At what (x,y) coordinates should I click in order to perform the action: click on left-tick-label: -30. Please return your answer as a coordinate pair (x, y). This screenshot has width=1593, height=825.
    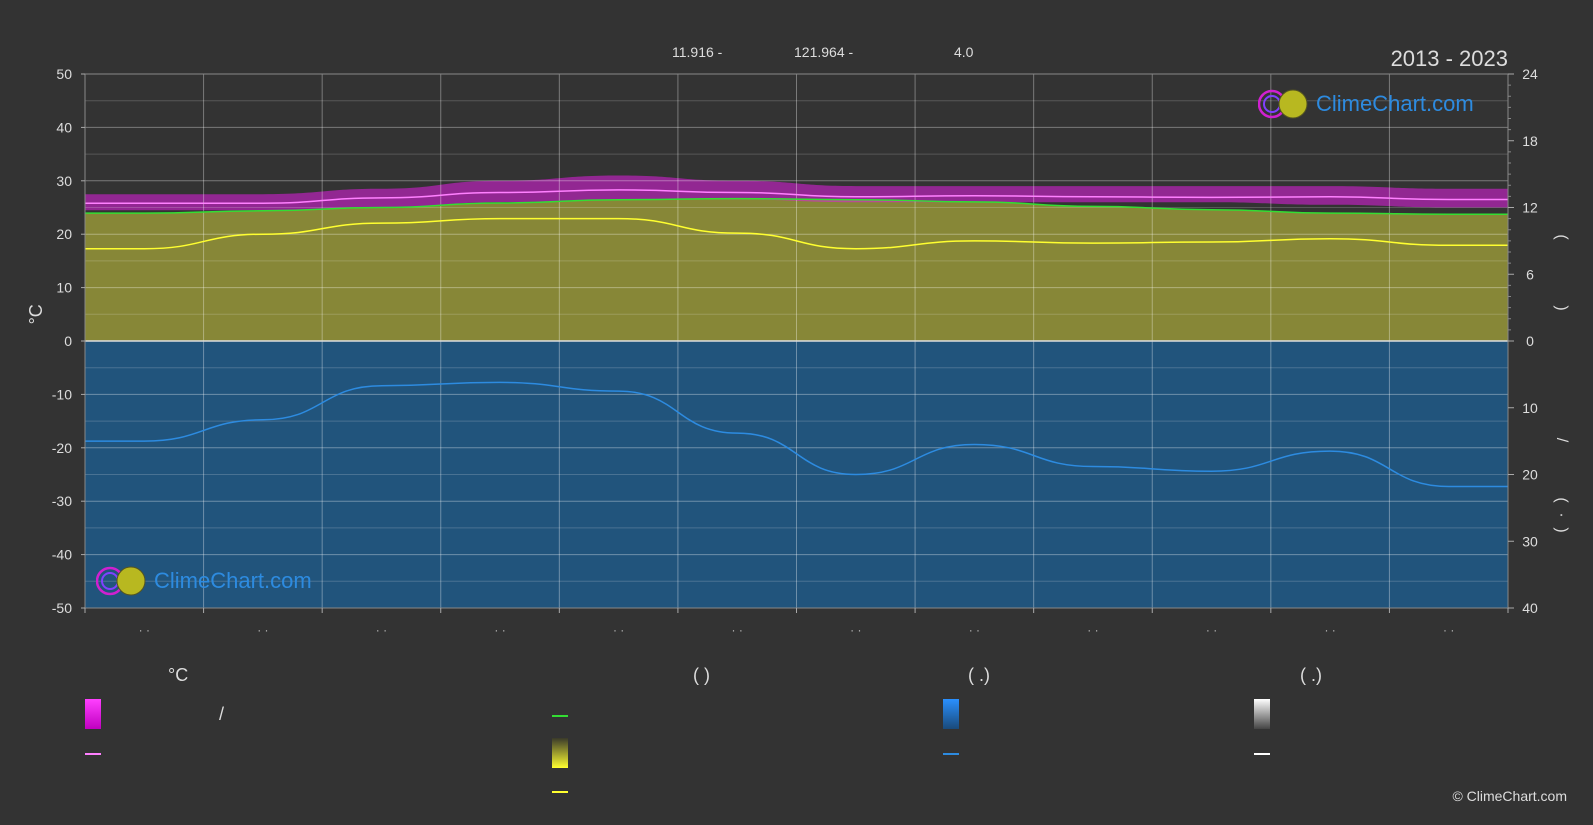
    Looking at the image, I should click on (62, 501).